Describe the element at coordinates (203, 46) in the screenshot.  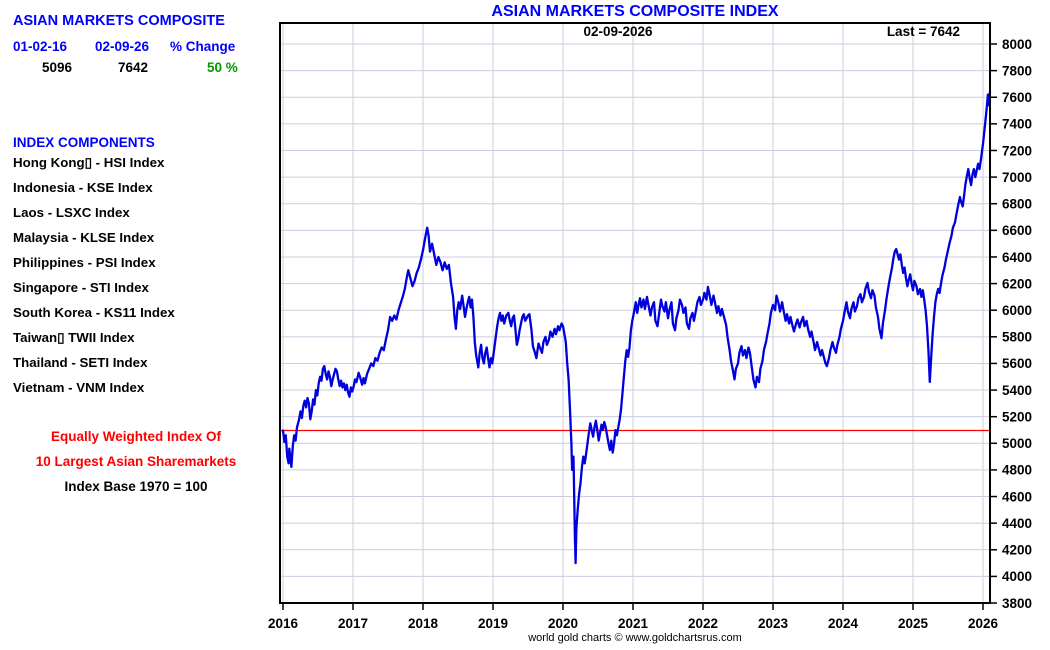
I see `pct-change-header: % Change` at that location.